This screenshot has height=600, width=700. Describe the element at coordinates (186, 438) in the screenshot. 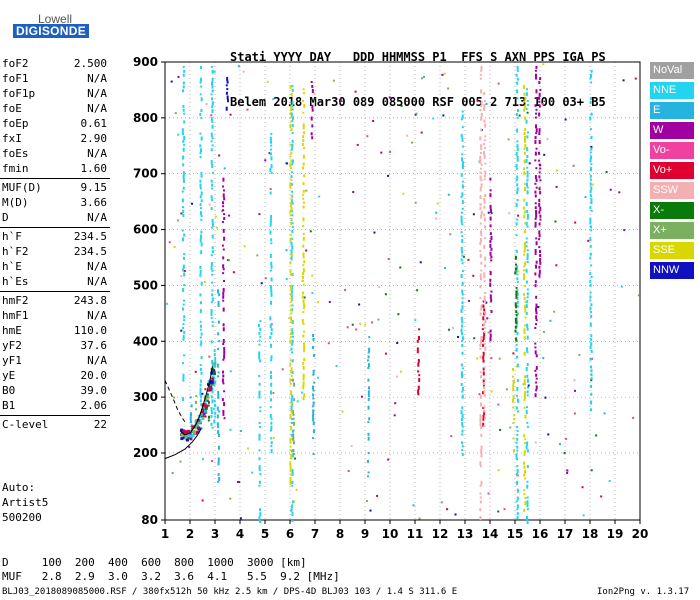

I see `echo-point` at that location.